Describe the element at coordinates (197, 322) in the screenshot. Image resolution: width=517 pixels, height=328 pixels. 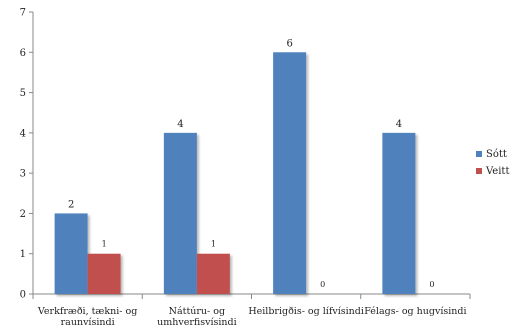
I see `category-label: umhverfisvísindi` at that location.